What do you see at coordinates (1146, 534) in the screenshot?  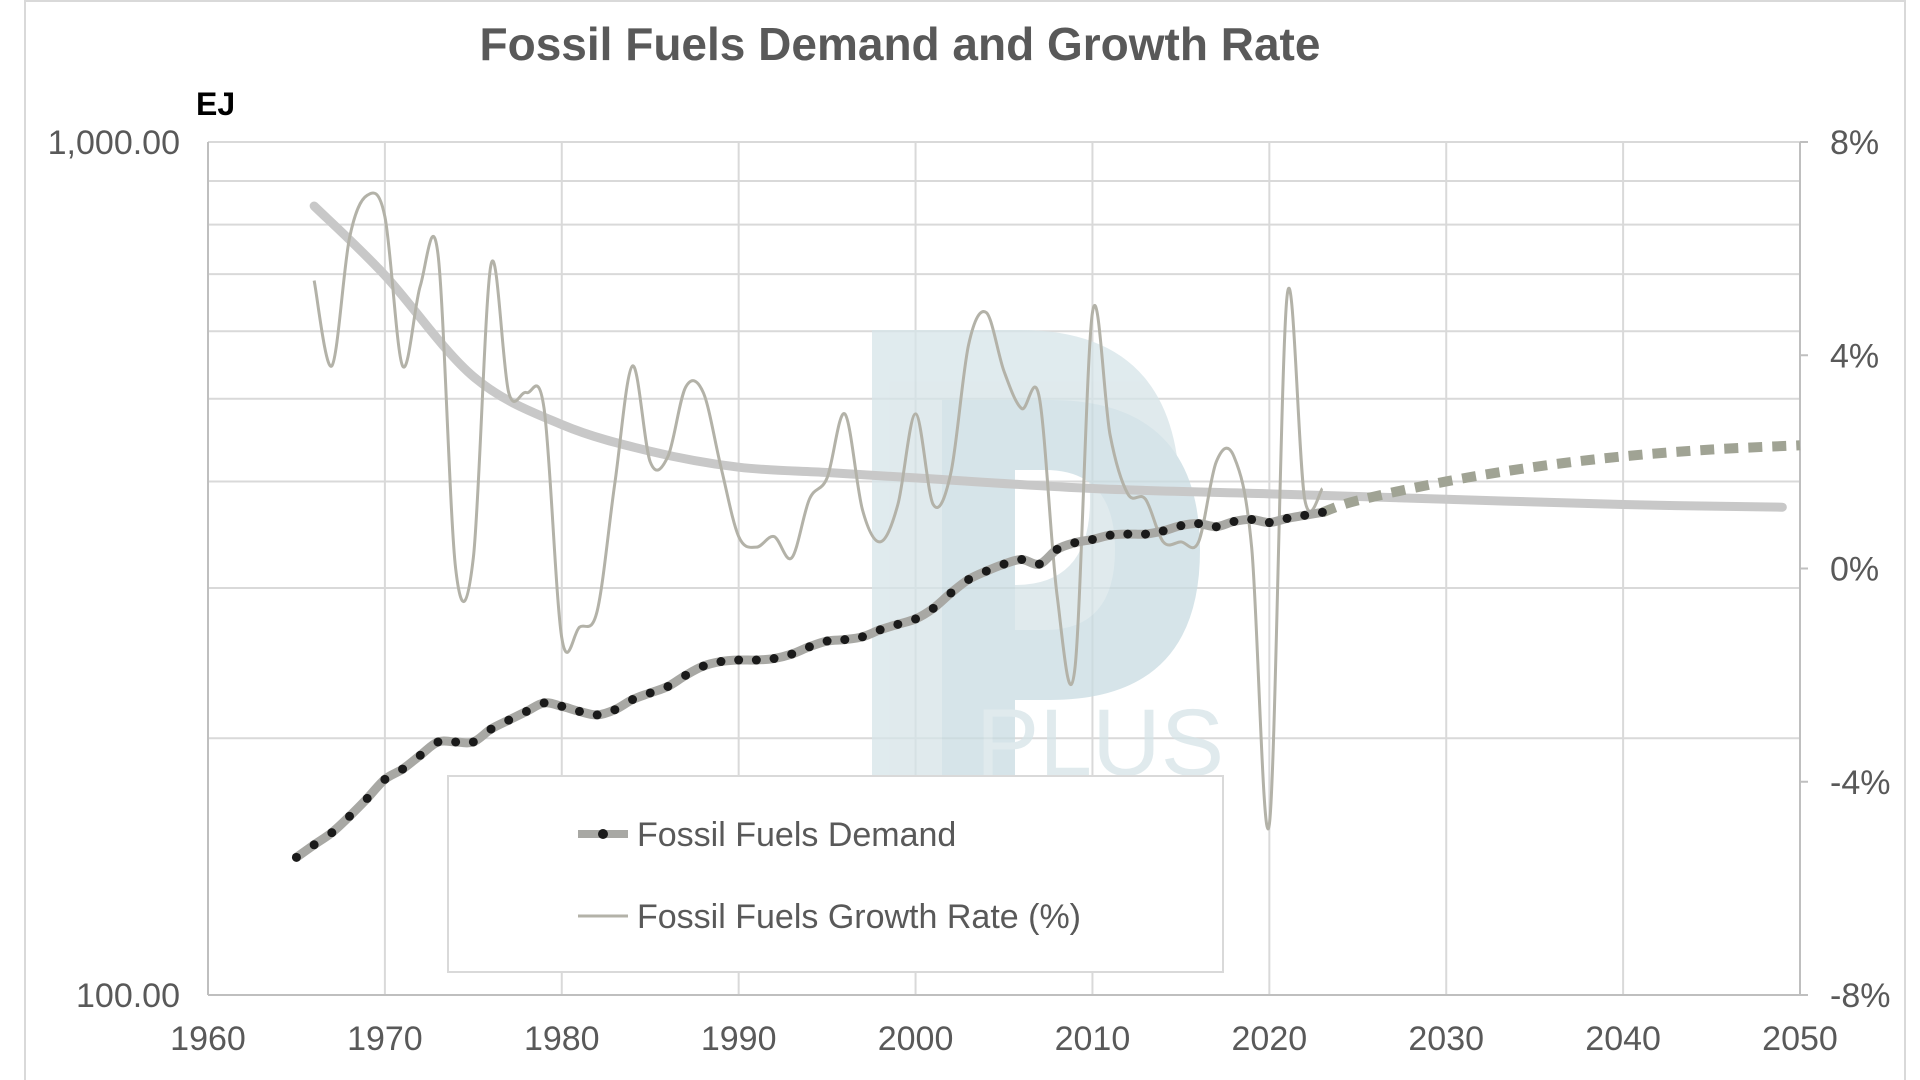 I see `demand-point-2013` at bounding box center [1146, 534].